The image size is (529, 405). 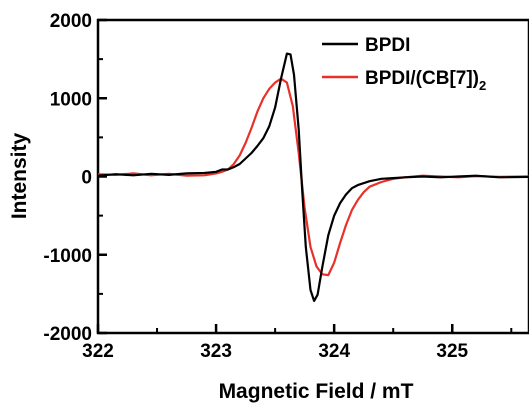 I want to click on legend-label-2: BPDI/(CB[7])2, so click(x=425, y=80).